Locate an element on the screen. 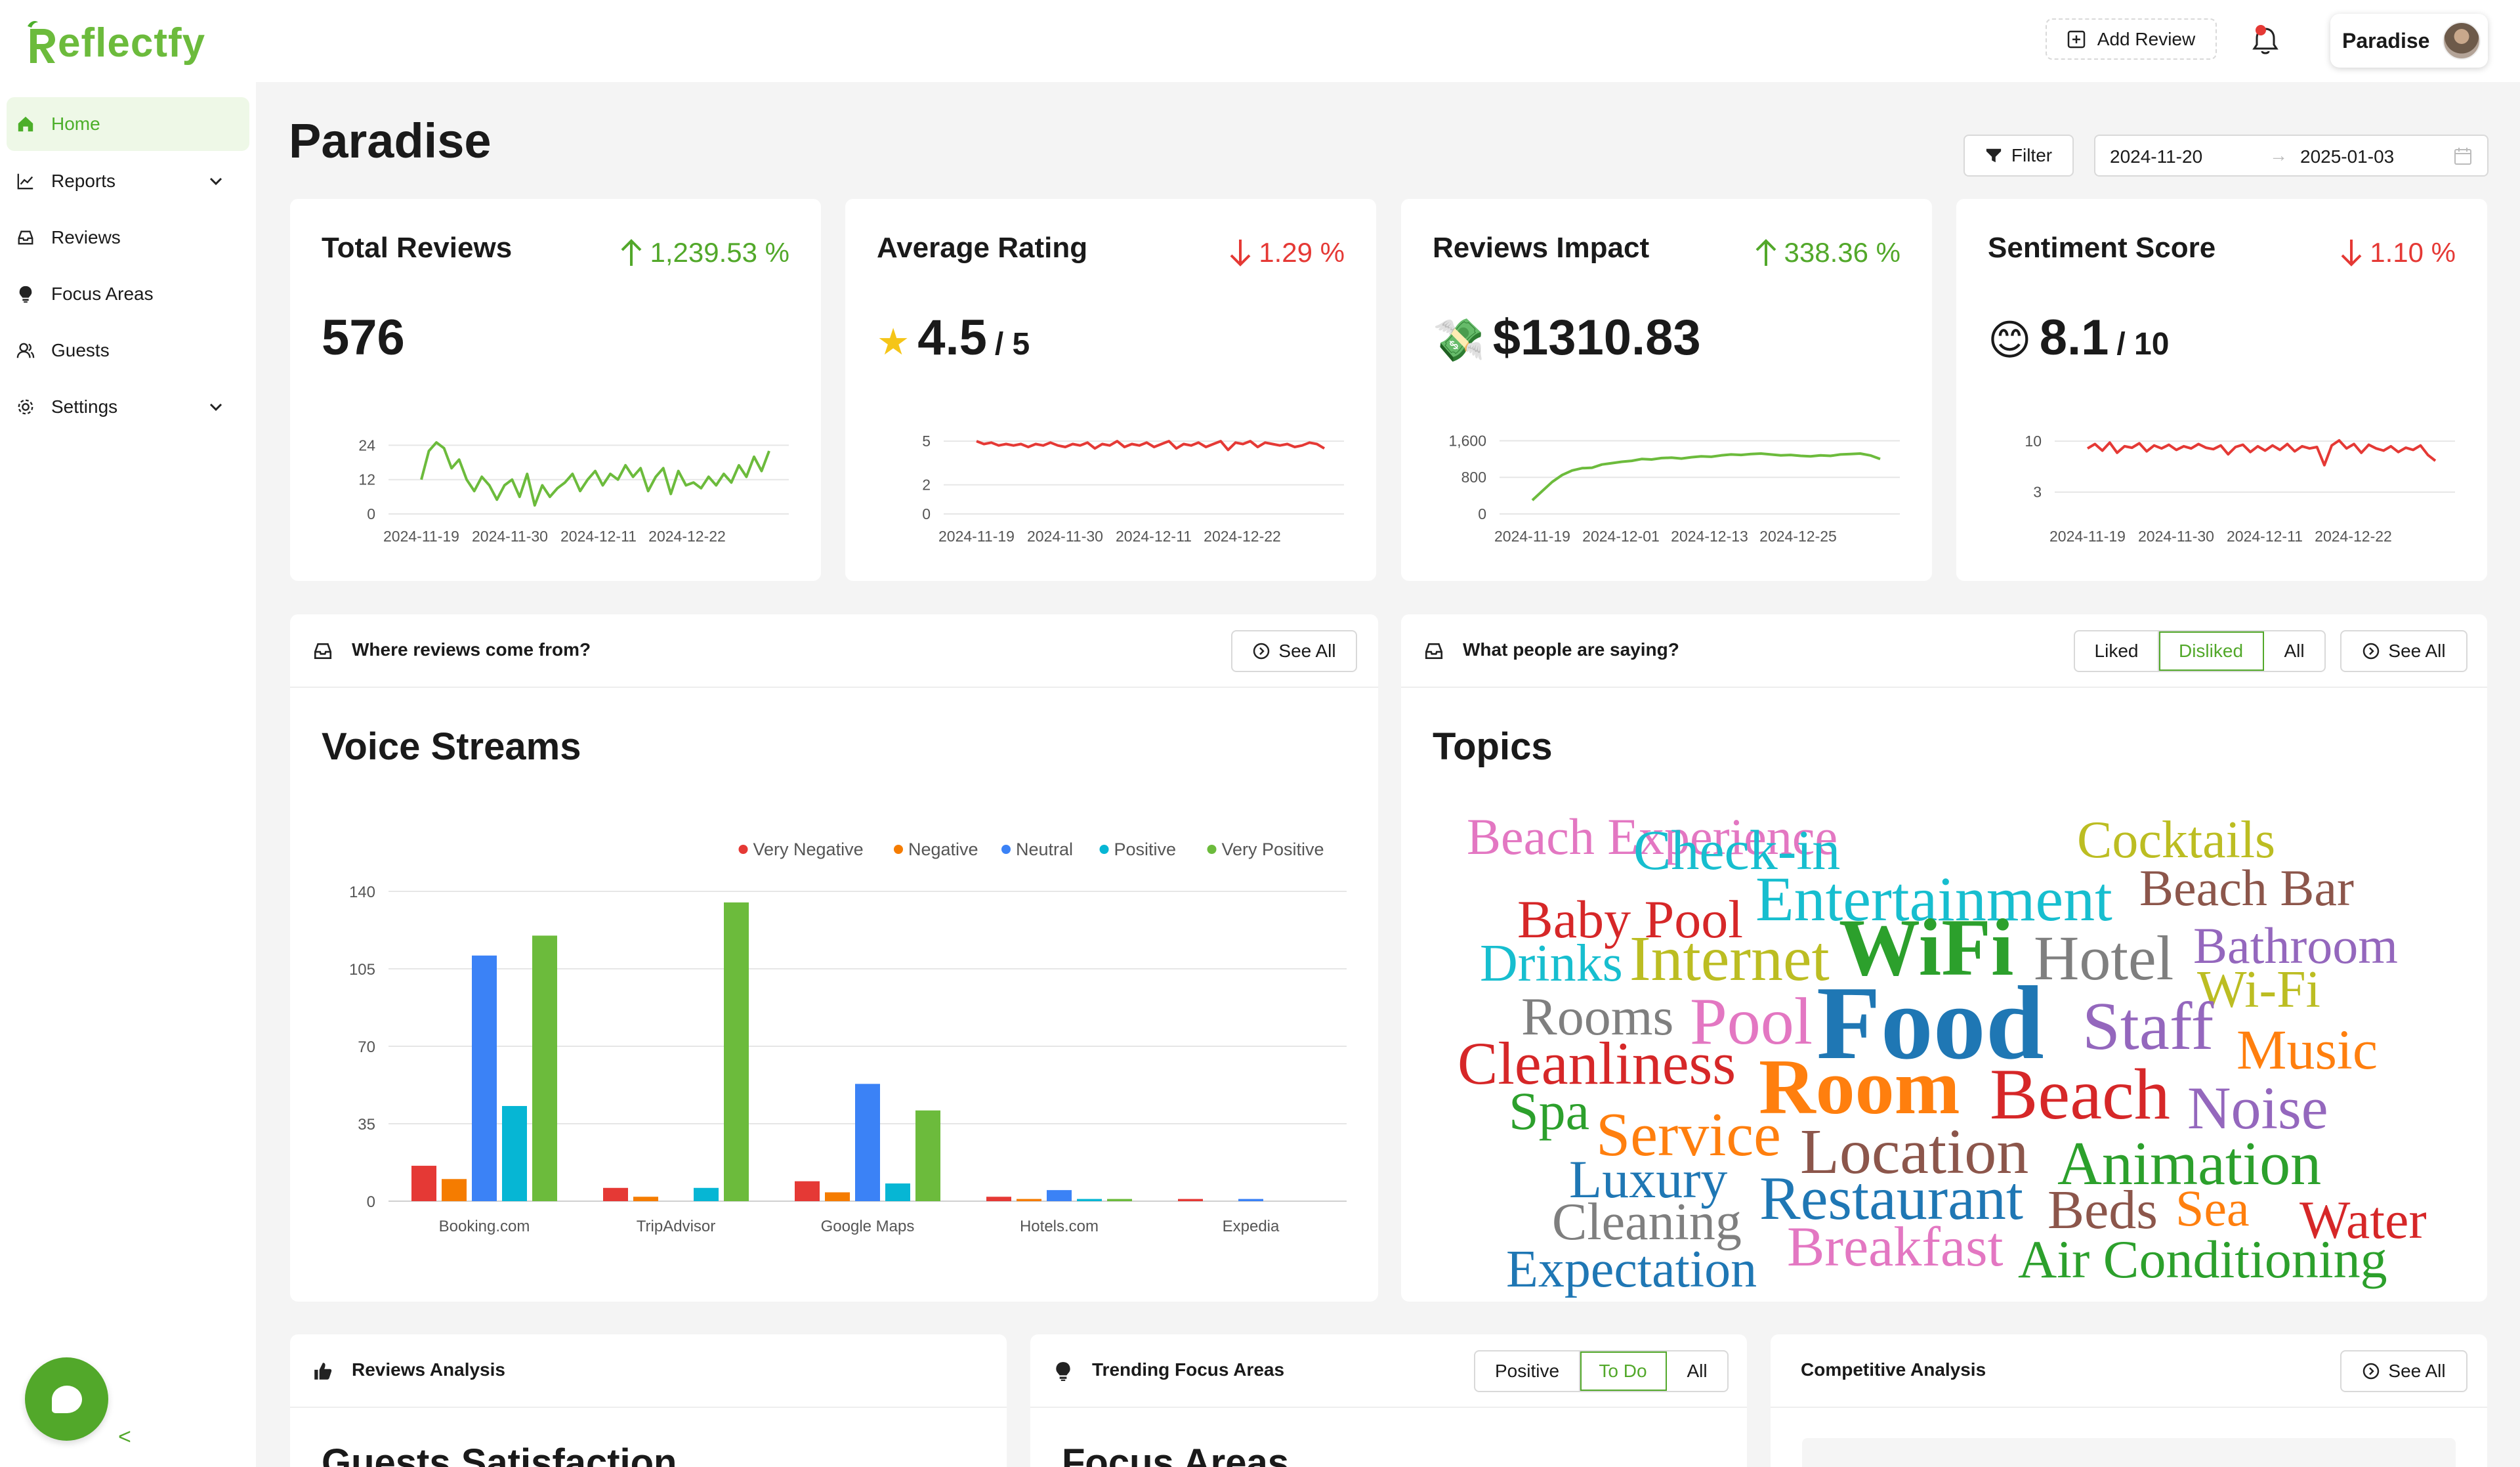  sidebar-item-settings: Settings is located at coordinates (128, 407).